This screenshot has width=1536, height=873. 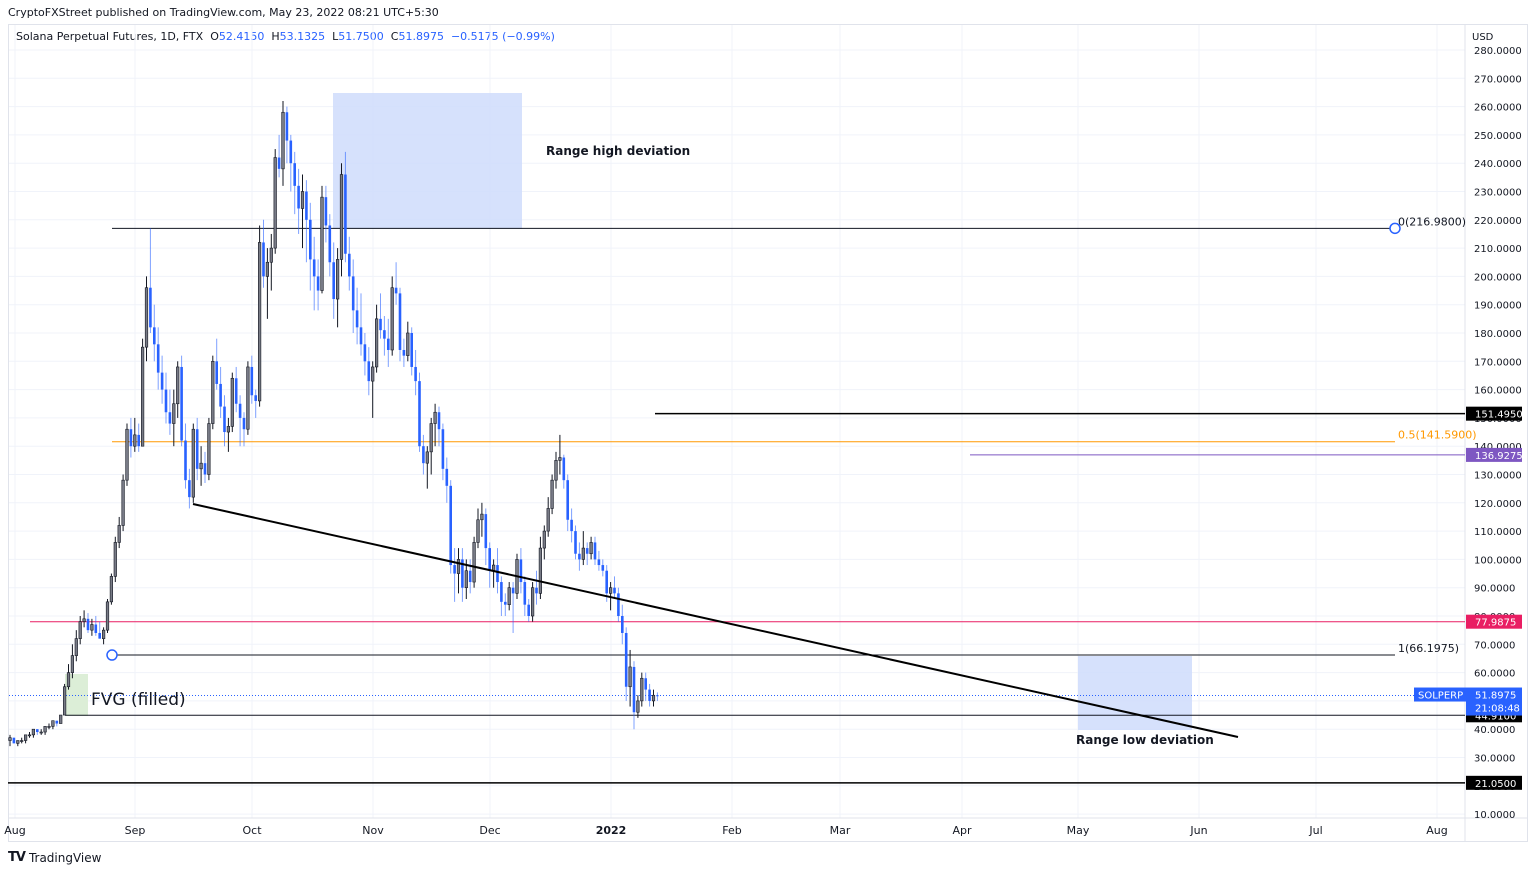 I want to click on symbol-tag, so click(x=1440, y=694).